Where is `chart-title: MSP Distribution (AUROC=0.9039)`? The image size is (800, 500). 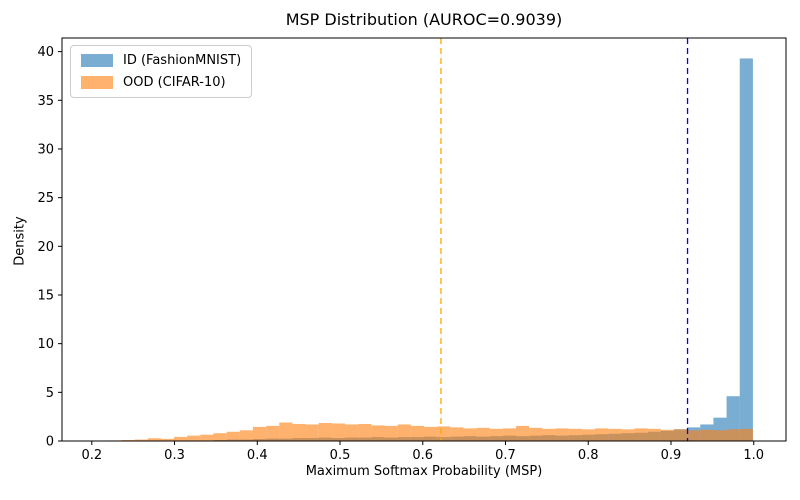
chart-title: MSP Distribution (AUROC=0.9039) is located at coordinates (424, 19).